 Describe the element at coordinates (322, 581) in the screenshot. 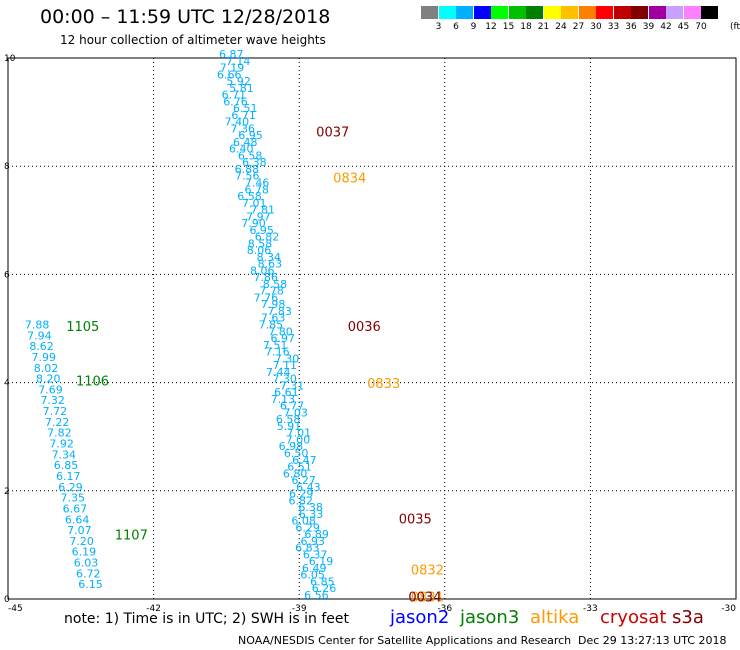

I see `wave-height-point: 6.85` at that location.